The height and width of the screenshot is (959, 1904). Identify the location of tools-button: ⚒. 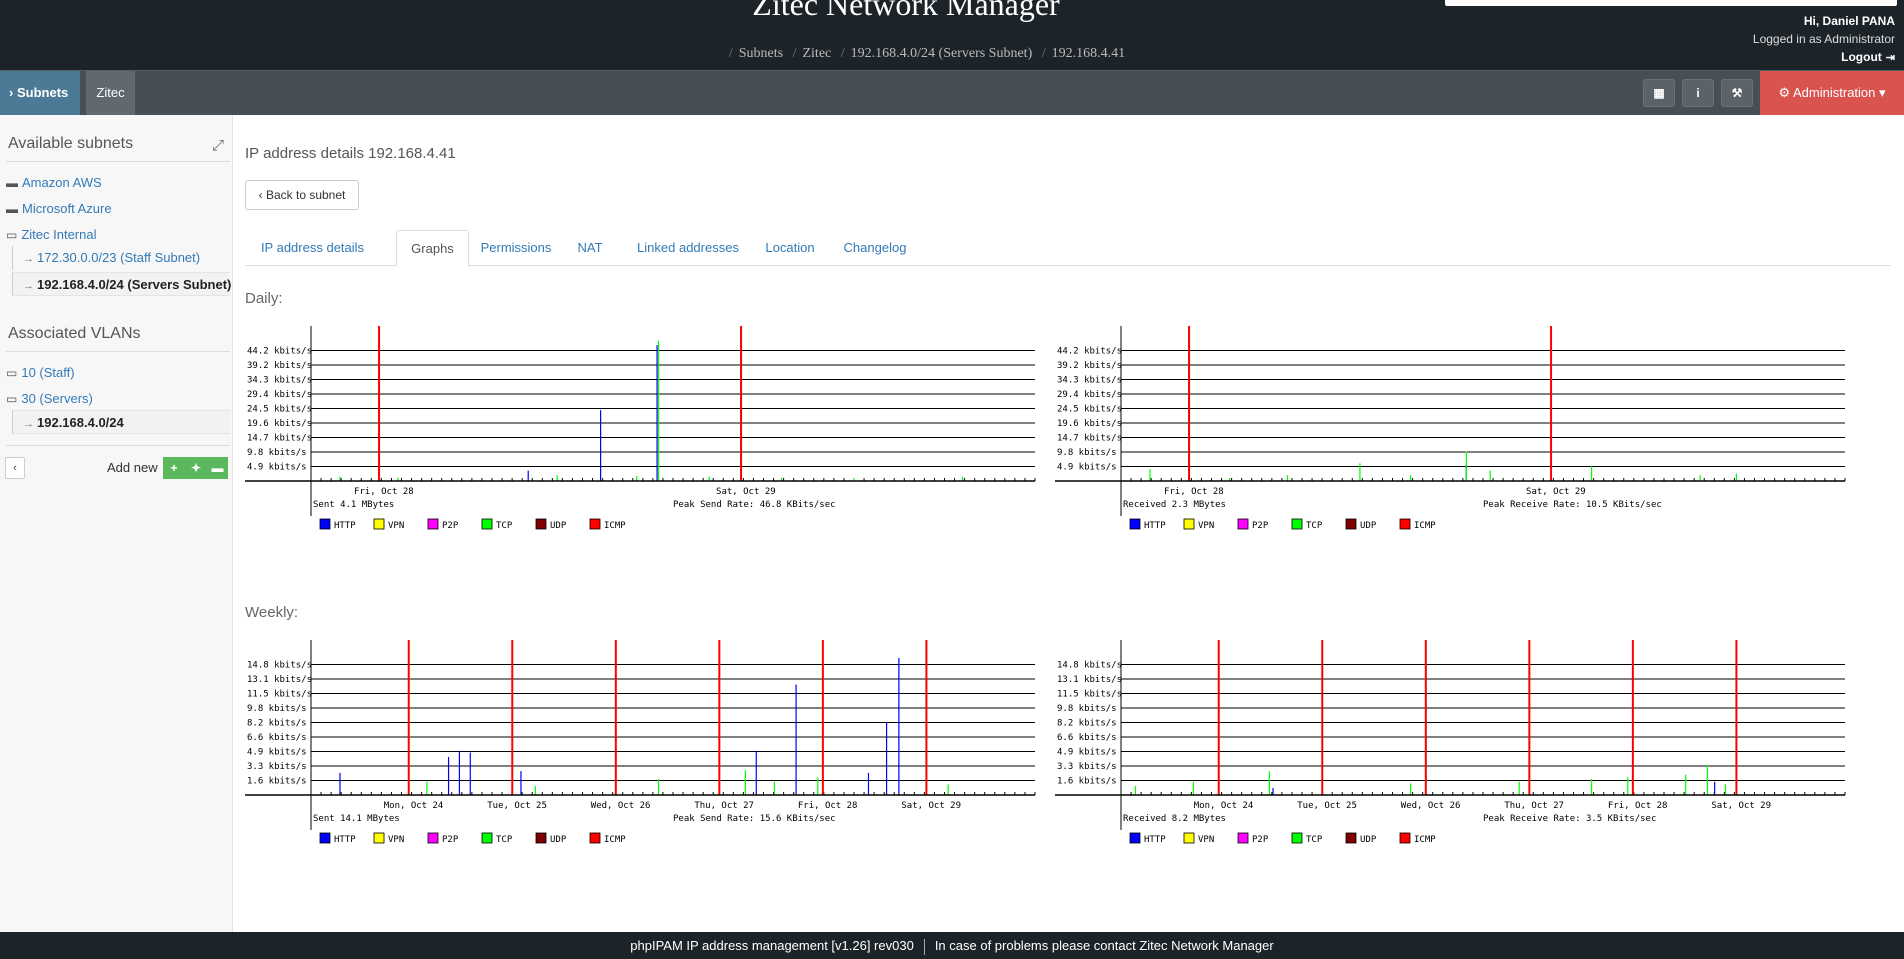
(1737, 93).